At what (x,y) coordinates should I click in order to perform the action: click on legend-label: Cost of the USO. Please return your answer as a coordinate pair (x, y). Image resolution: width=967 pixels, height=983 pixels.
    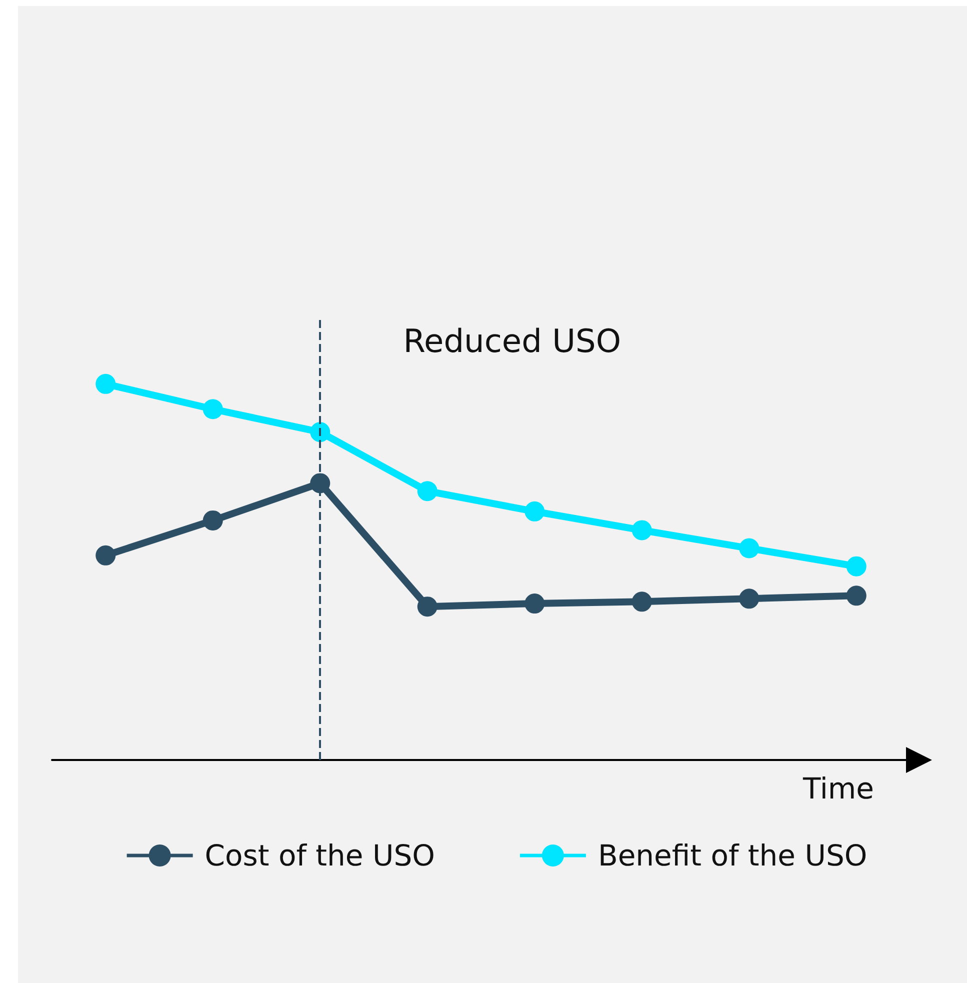
    Looking at the image, I should click on (319, 855).